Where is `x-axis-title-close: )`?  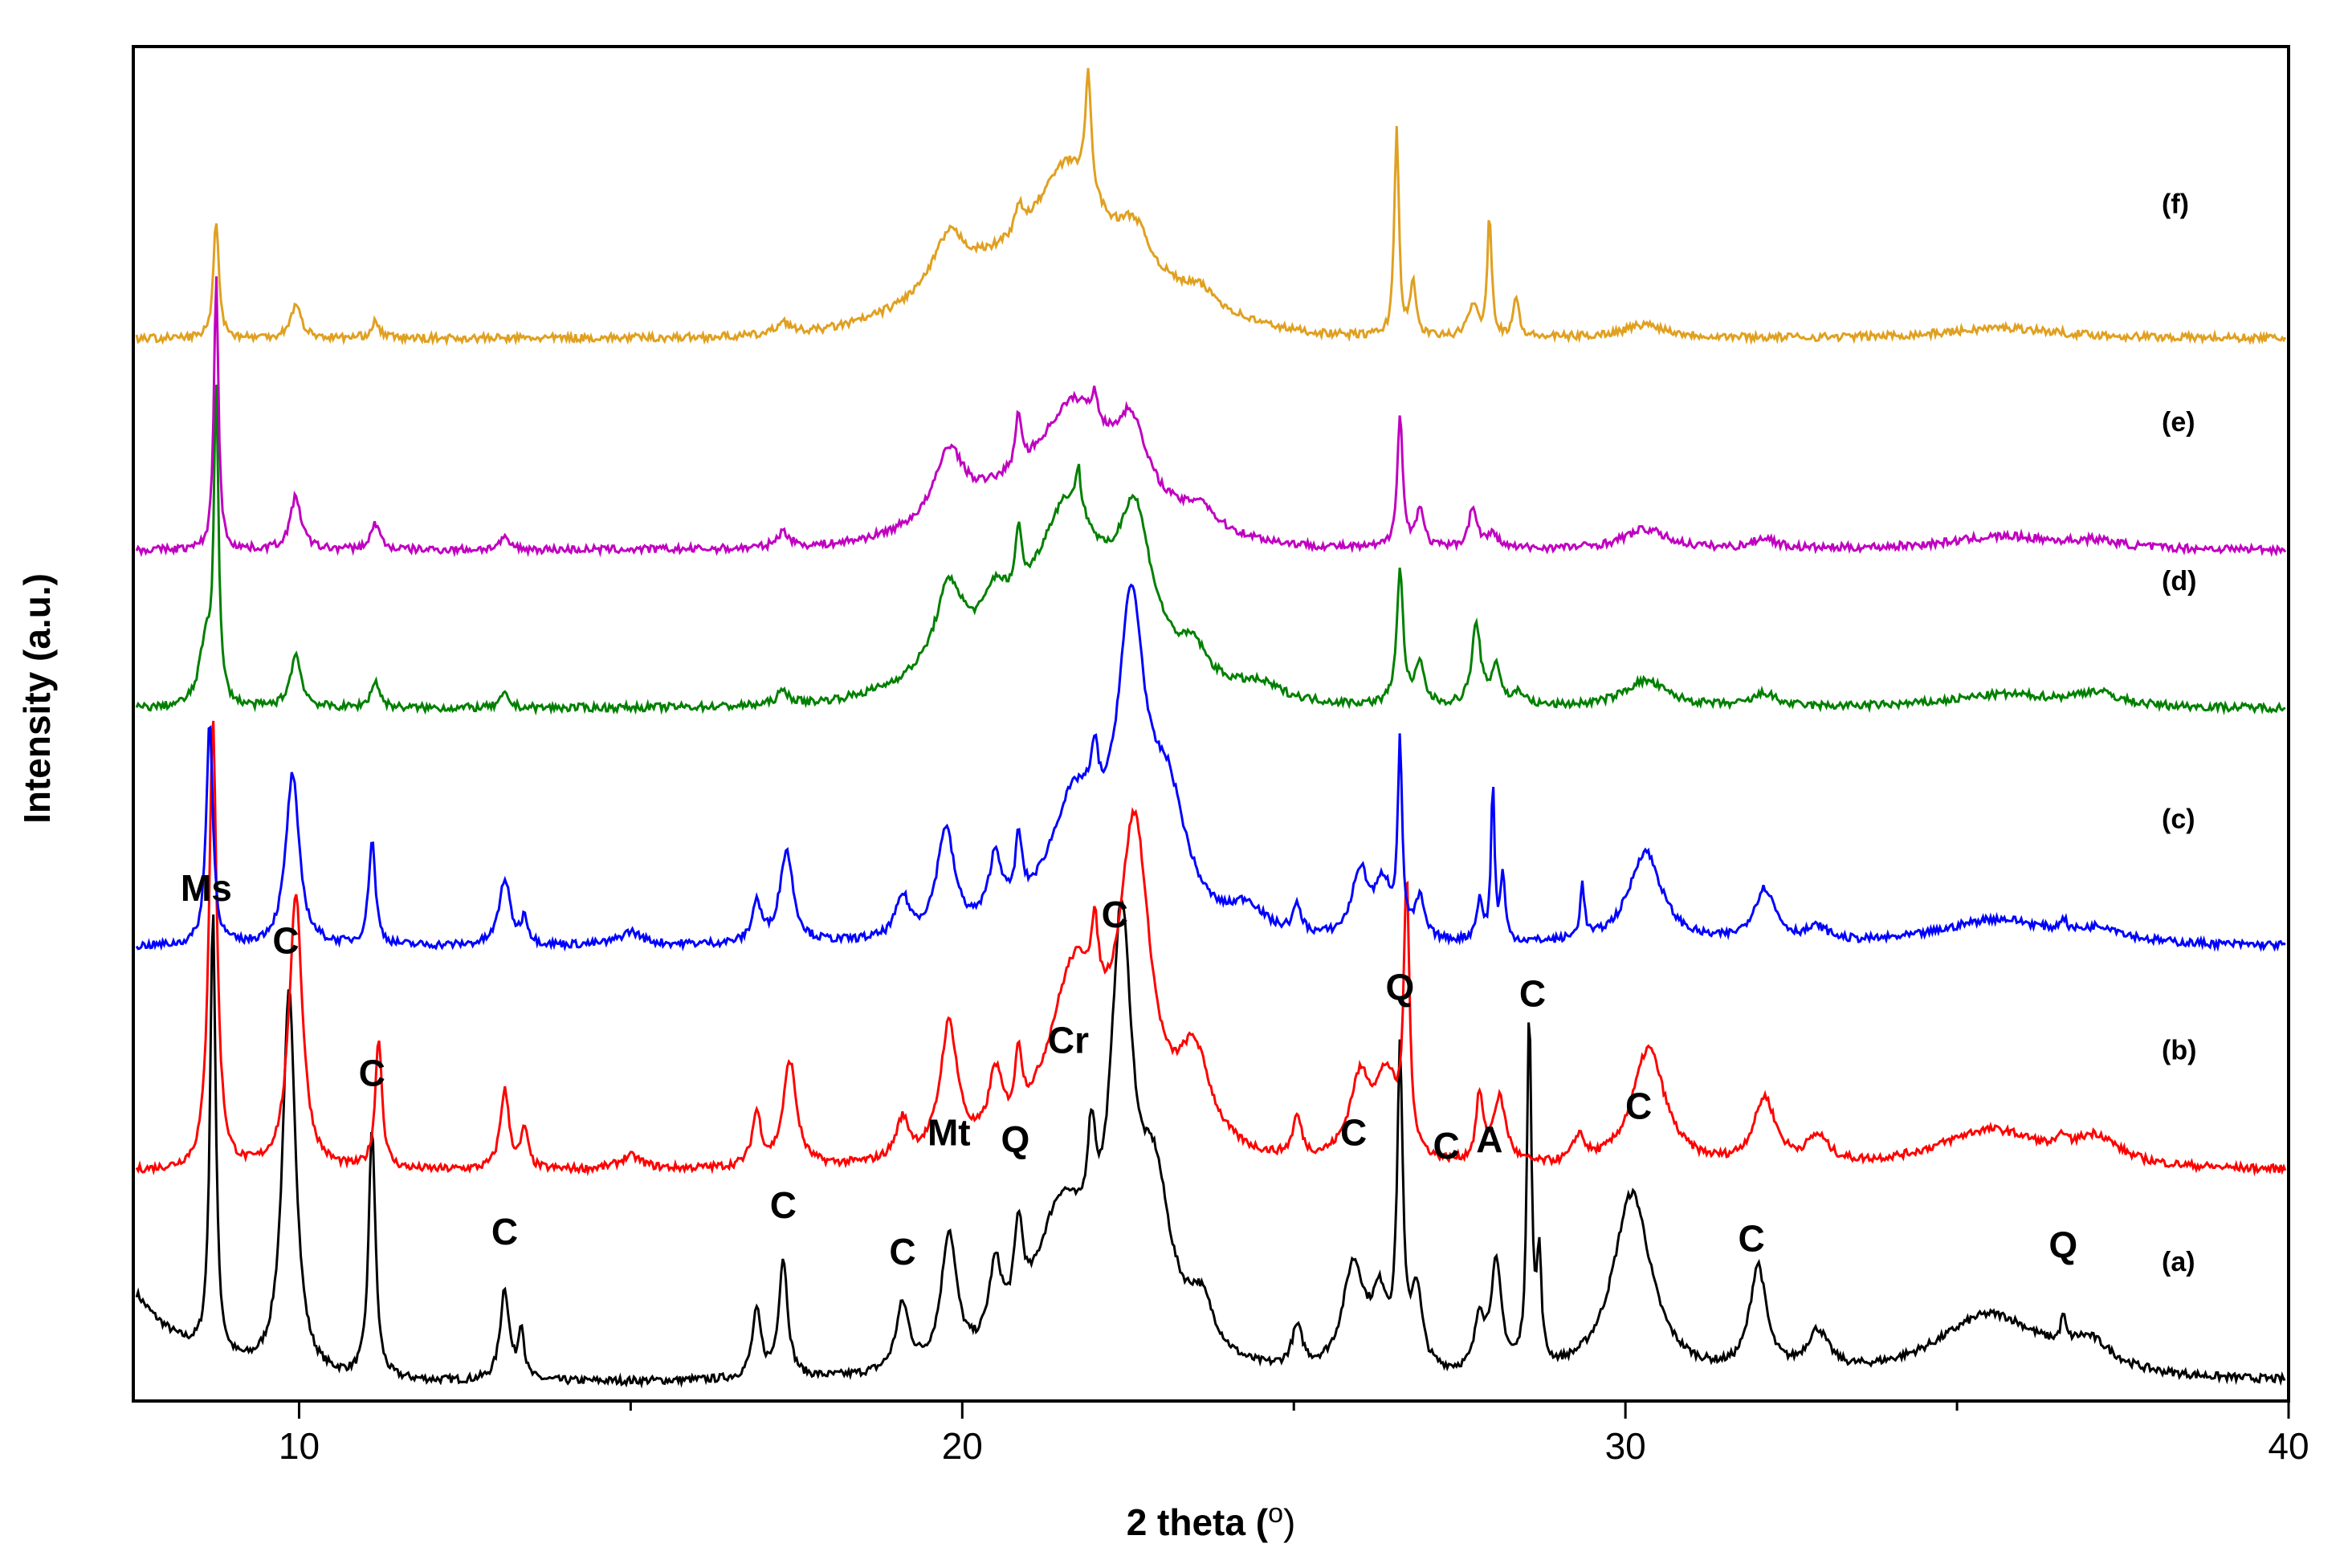 x-axis-title-close: ) is located at coordinates (1289, 1522).